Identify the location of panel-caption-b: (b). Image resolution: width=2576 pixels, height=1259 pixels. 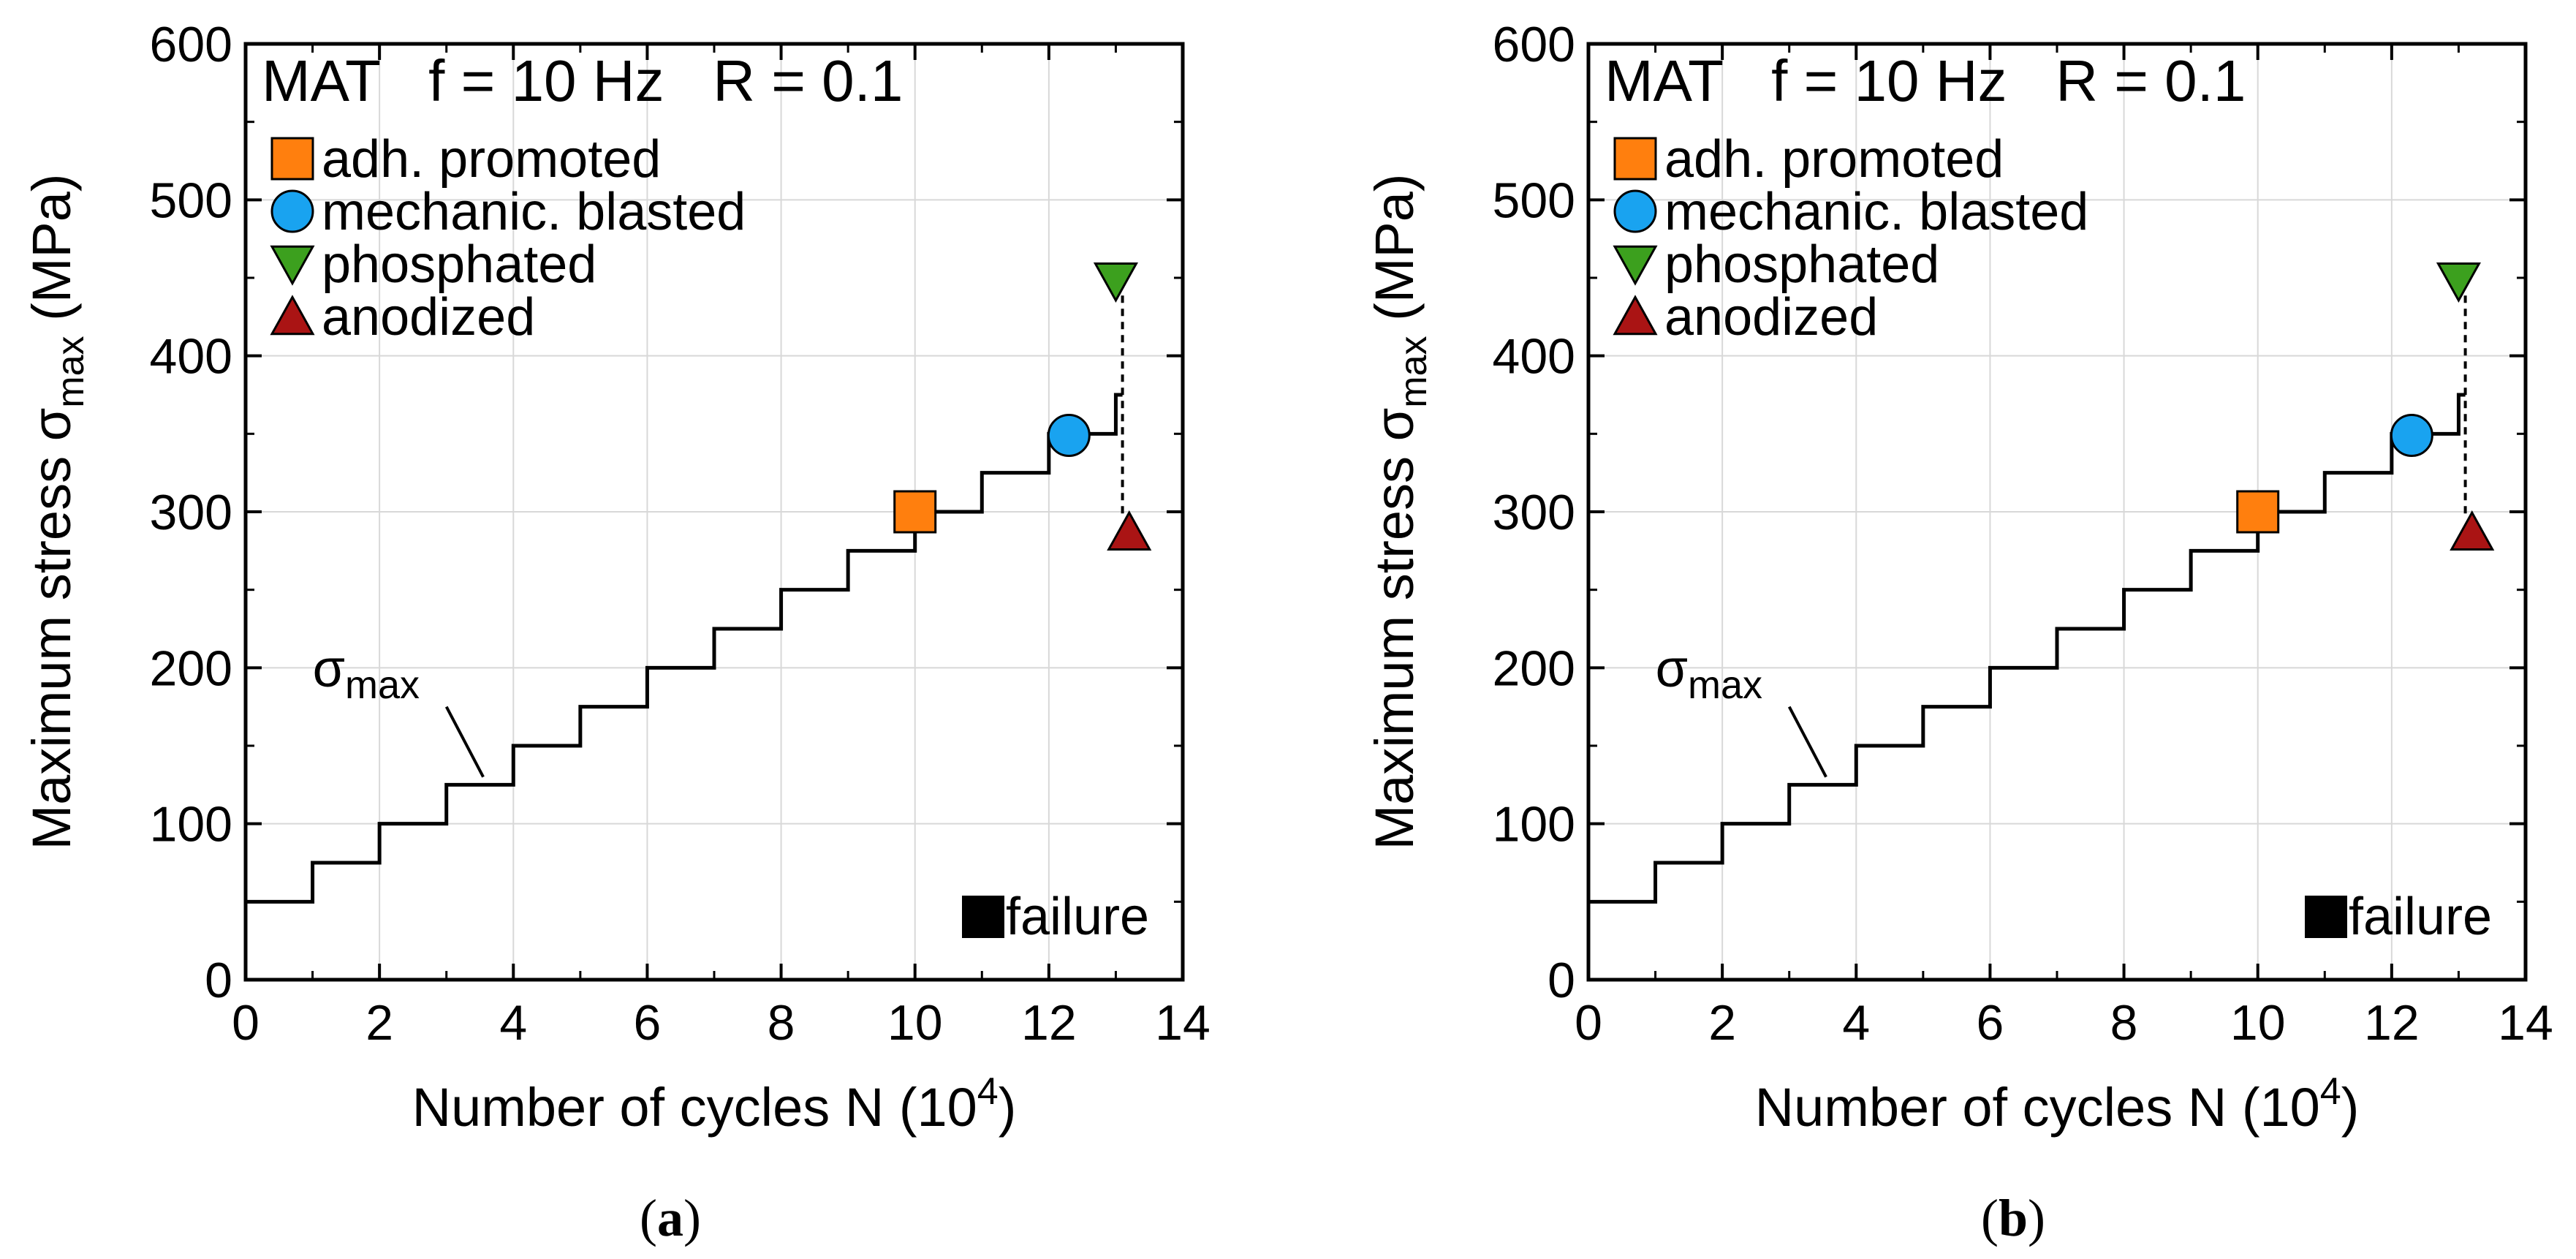
(2013, 1218).